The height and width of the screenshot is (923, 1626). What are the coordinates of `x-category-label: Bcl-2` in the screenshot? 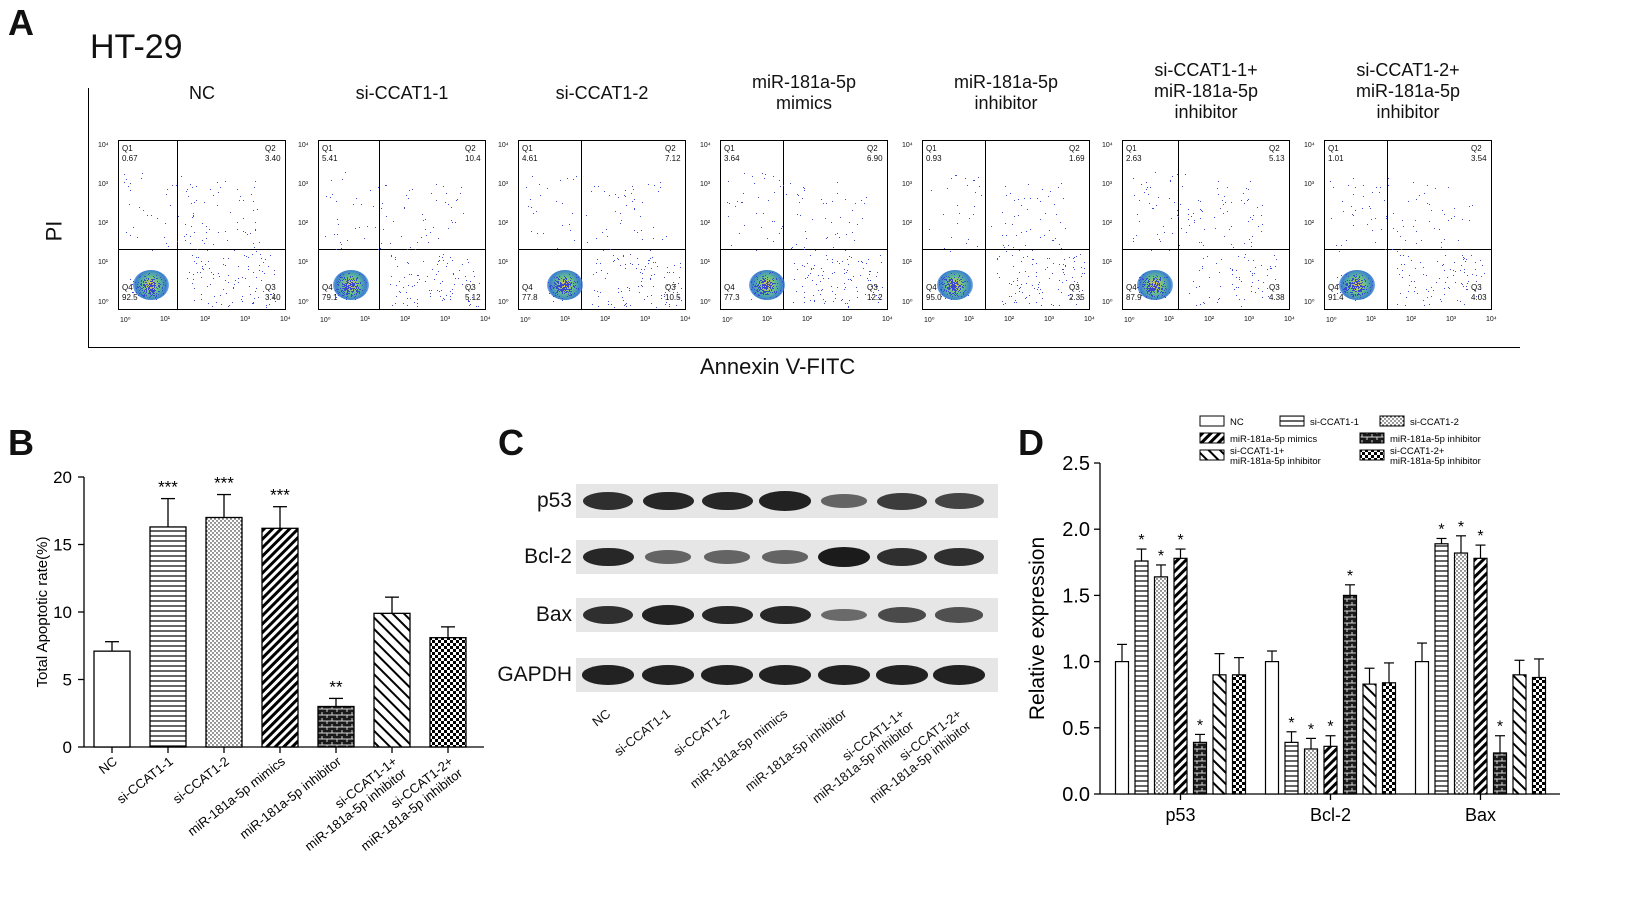 It's located at (1330, 815).